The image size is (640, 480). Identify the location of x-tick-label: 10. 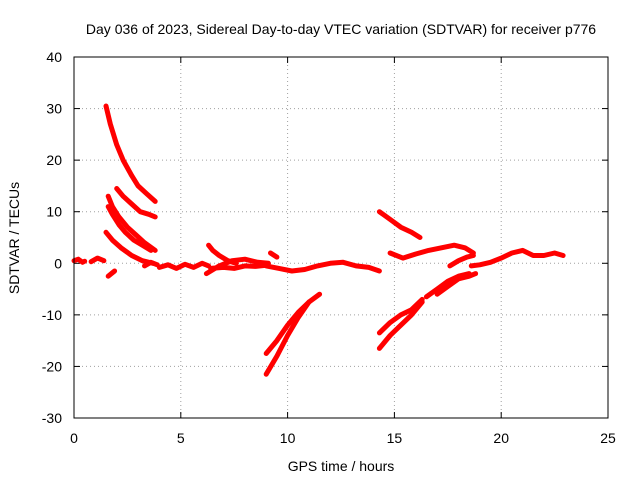
(288, 438).